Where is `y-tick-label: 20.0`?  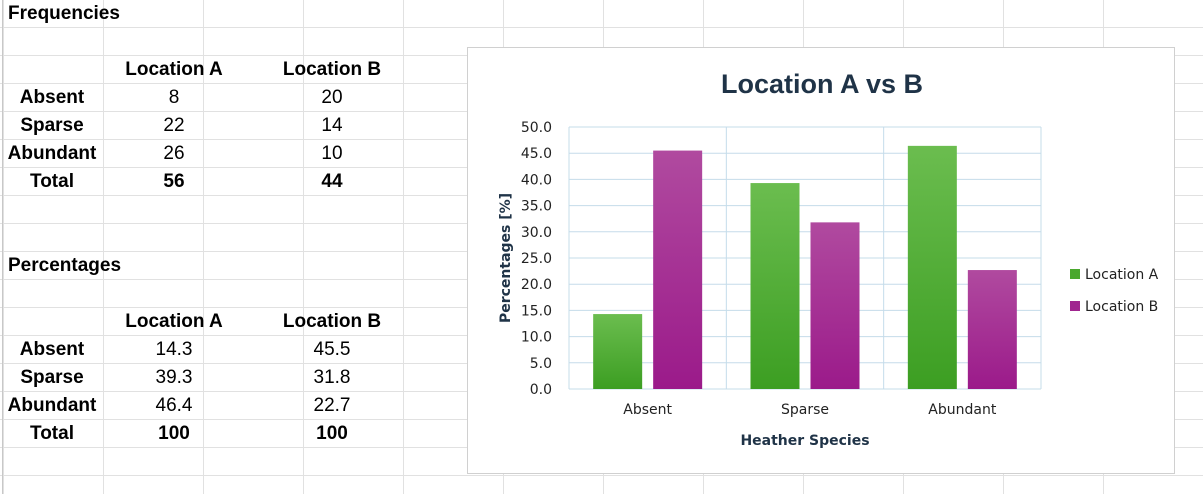
y-tick-label: 20.0 is located at coordinates (536, 285).